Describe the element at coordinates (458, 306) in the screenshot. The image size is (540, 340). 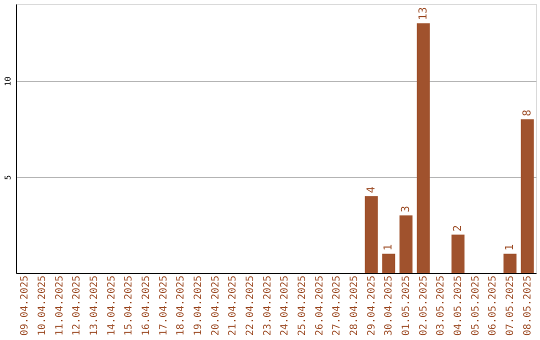
I see `x-tick-label: 04.05.2025` at that location.